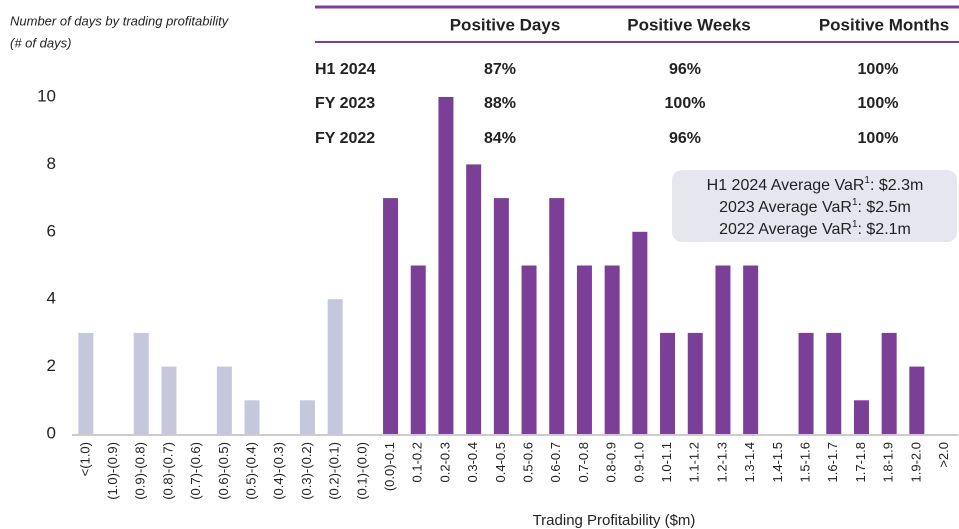  What do you see at coordinates (112, 471) in the screenshot?
I see `x-tick-label: (1.0)-(0.9)` at bounding box center [112, 471].